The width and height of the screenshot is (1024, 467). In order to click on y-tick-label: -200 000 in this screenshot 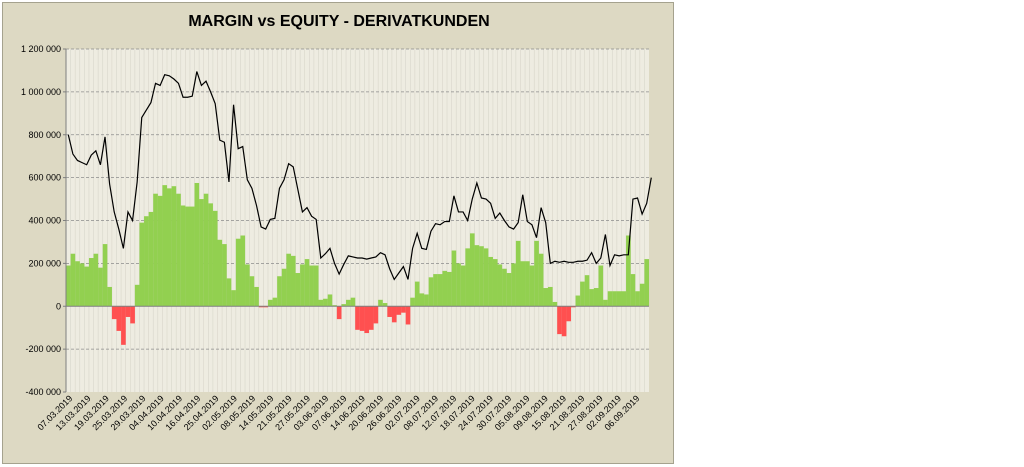, I will do `click(43, 349)`.